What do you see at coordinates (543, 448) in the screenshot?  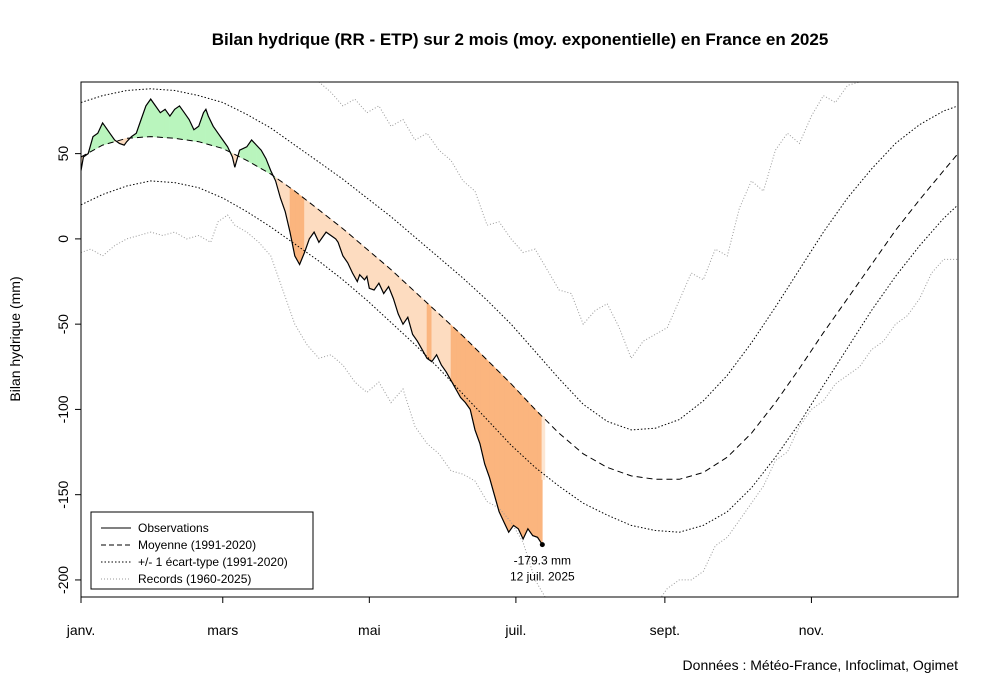 I see `forecast-band` at bounding box center [543, 448].